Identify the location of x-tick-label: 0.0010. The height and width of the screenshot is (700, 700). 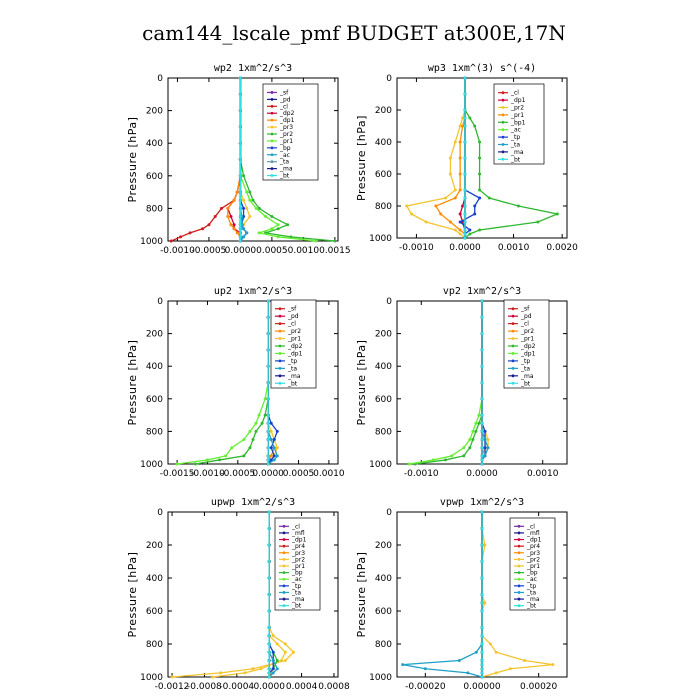
(543, 474).